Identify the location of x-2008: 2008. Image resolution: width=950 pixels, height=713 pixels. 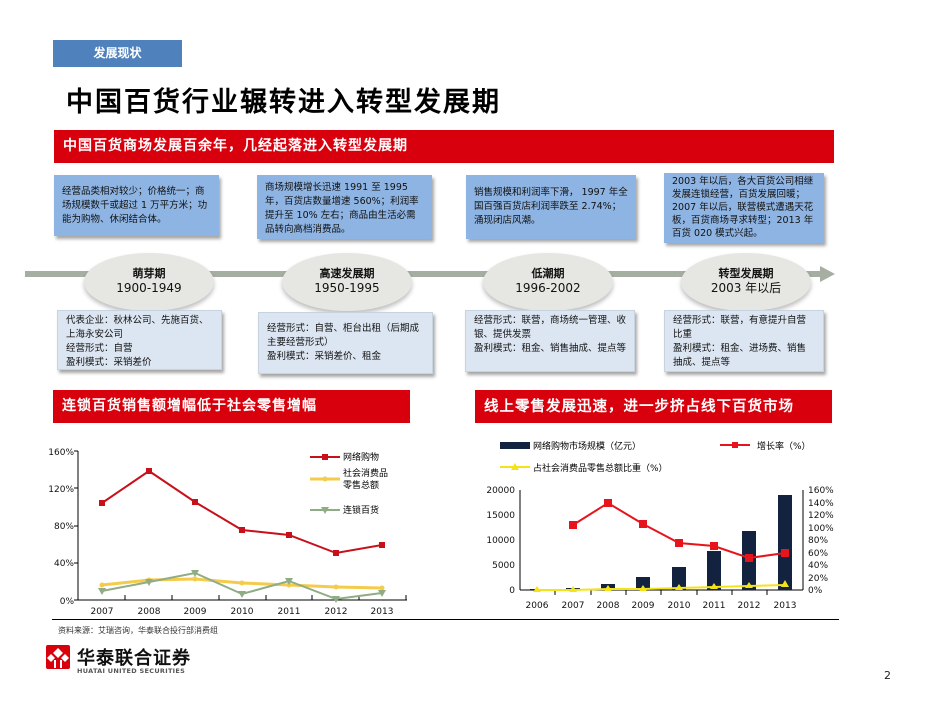
(608, 606).